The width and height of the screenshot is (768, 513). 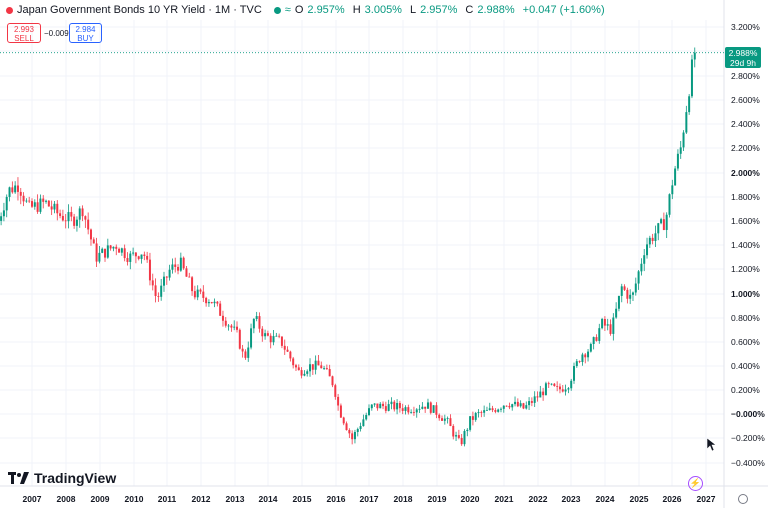 What do you see at coordinates (743, 499) in the screenshot?
I see `settings-icon` at bounding box center [743, 499].